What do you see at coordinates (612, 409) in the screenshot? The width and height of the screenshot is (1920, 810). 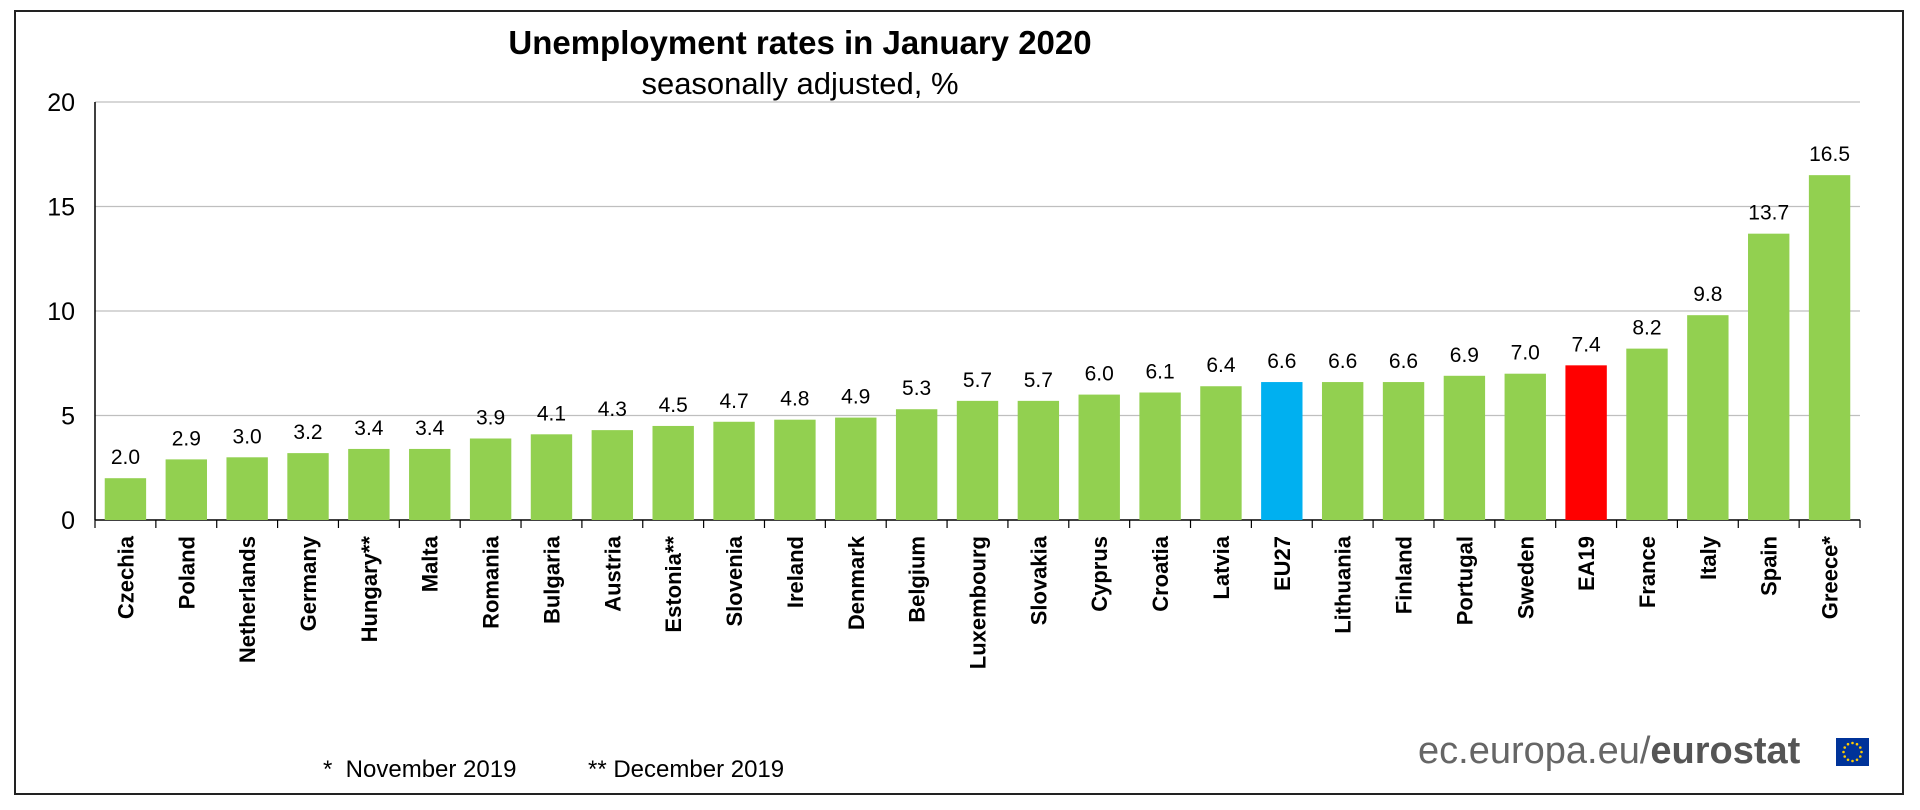 I see `data-label: 4.3` at bounding box center [612, 409].